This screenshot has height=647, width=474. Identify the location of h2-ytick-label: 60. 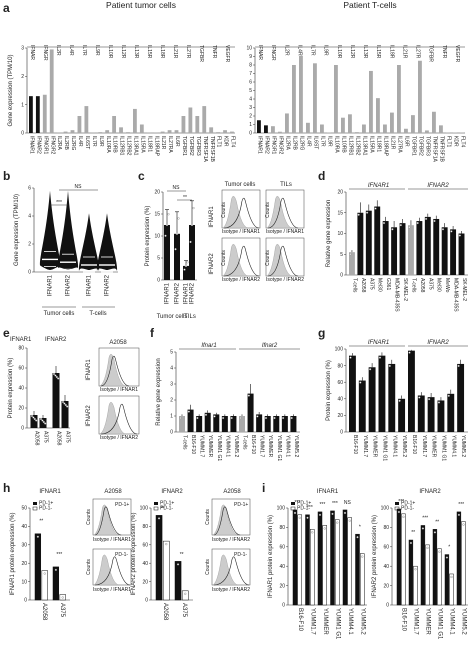
(145, 546).